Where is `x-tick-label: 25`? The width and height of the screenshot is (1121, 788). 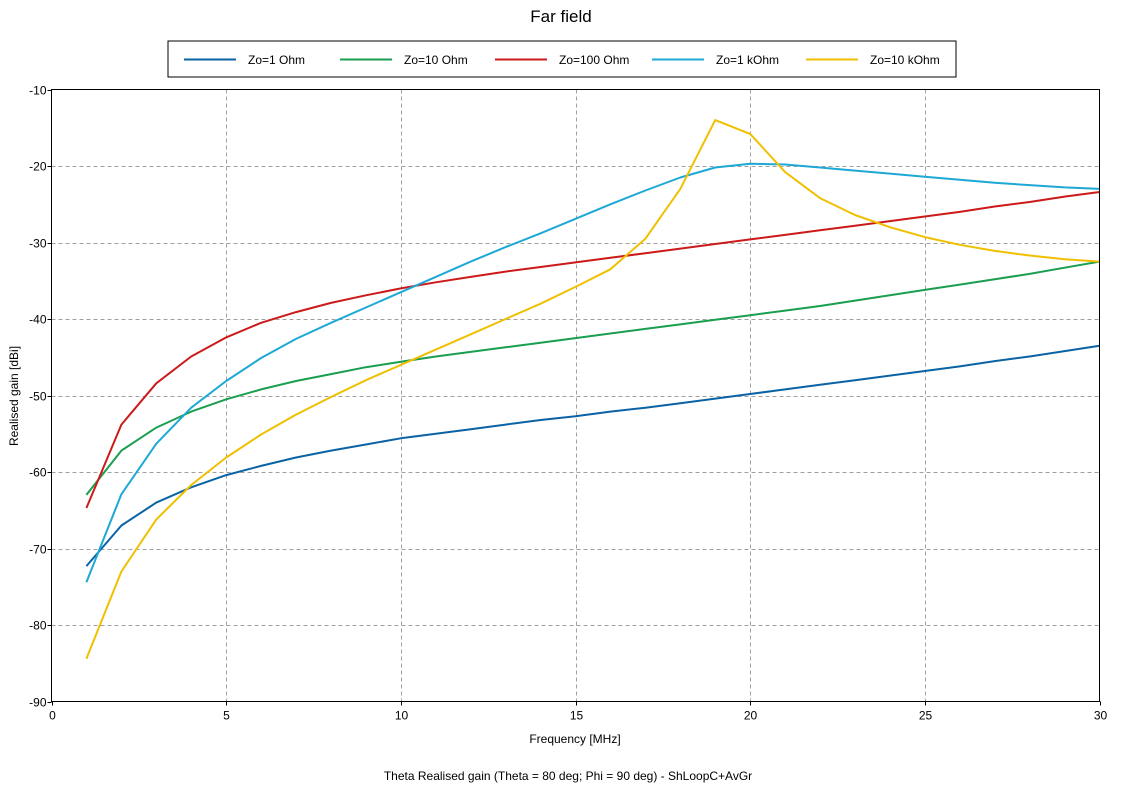 x-tick-label: 25 is located at coordinates (926, 716).